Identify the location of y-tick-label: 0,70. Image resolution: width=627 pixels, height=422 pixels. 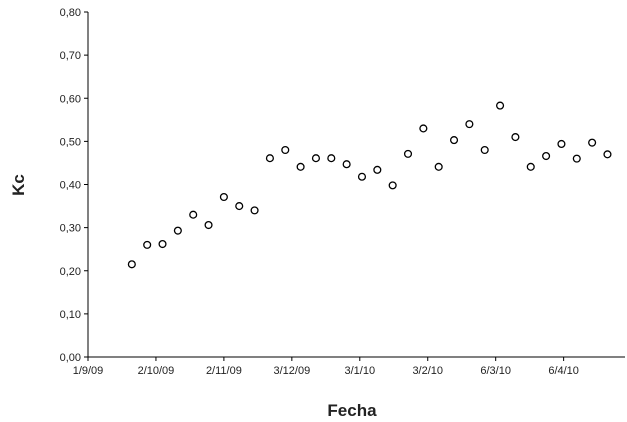
(70, 56).